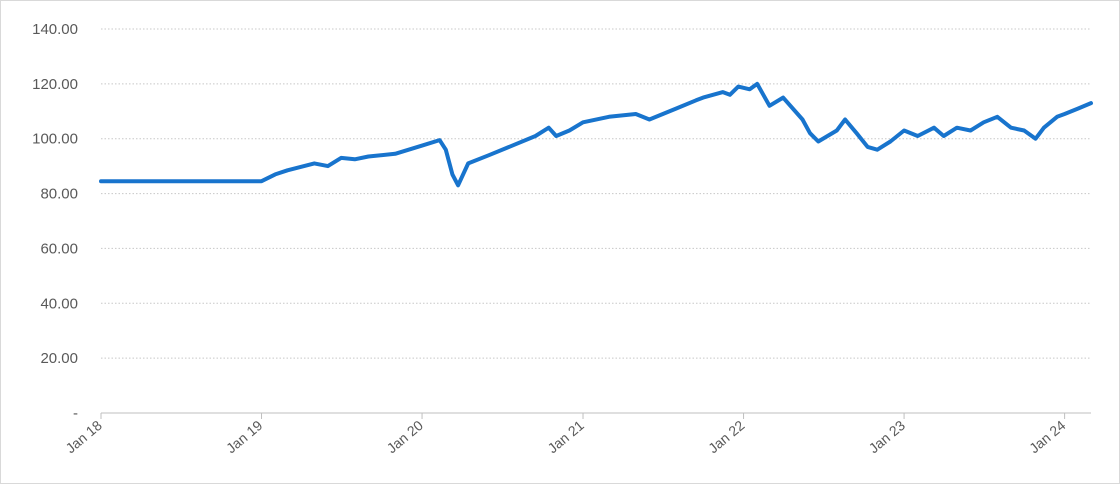 The image size is (1120, 484). What do you see at coordinates (75, 413) in the screenshot?
I see `y-tick-label: -` at bounding box center [75, 413].